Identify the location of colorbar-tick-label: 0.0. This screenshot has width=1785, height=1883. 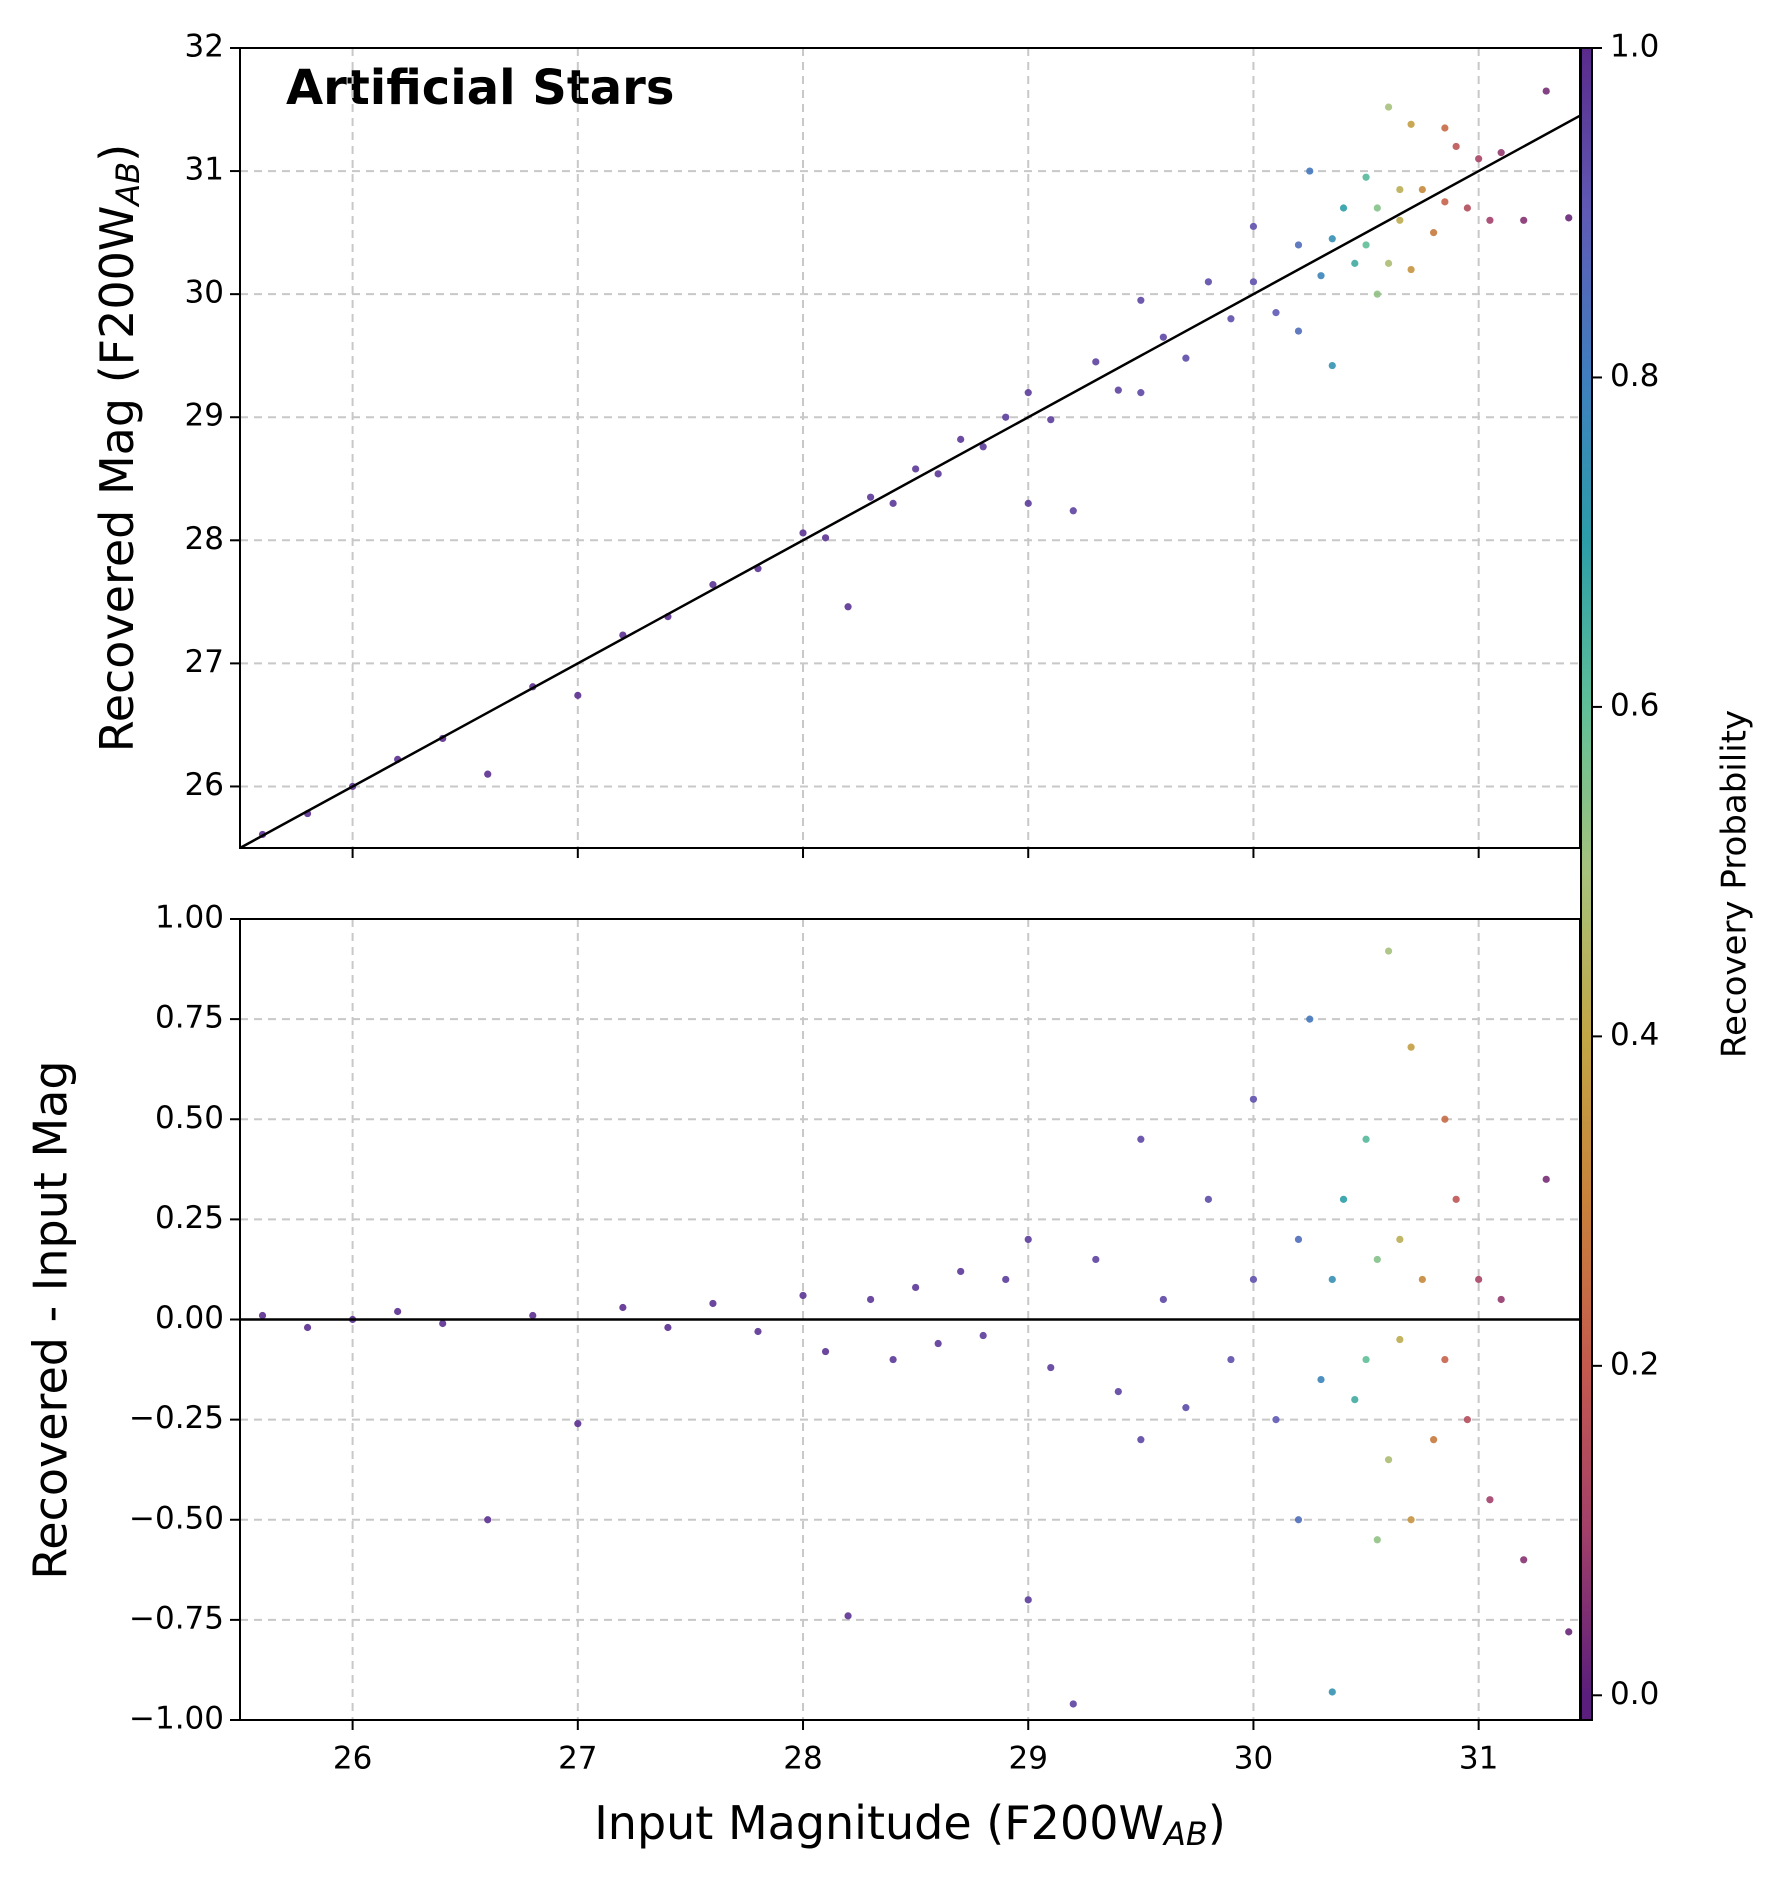
(1634, 1694).